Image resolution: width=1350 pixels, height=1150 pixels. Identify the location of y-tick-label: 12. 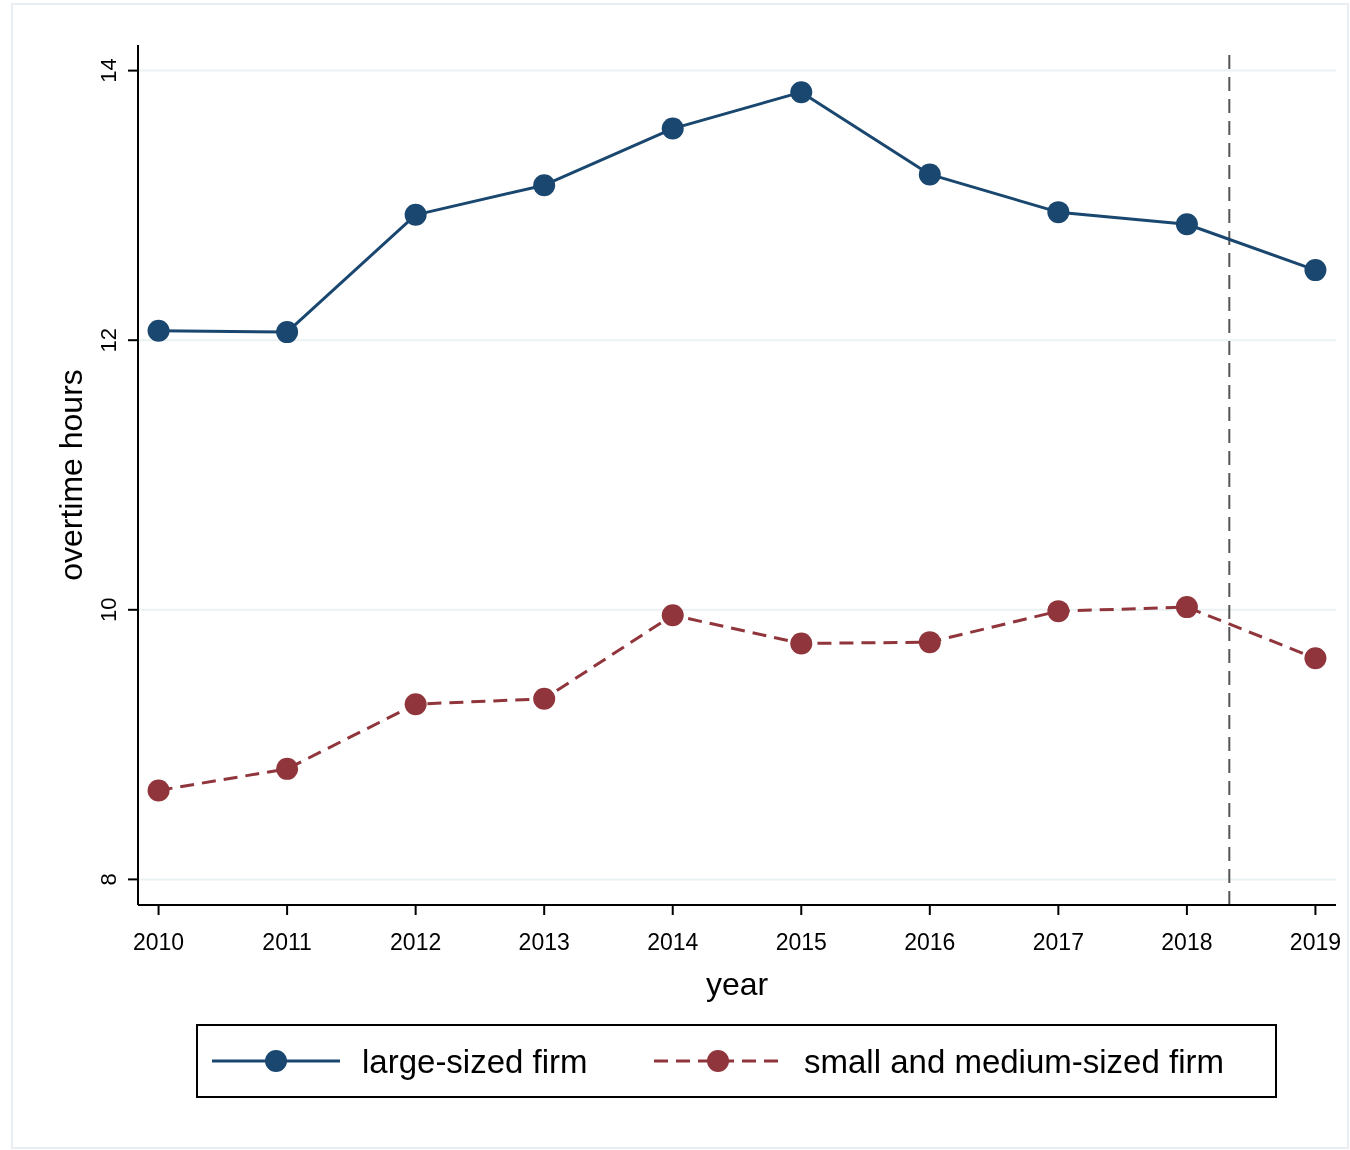
(108, 340).